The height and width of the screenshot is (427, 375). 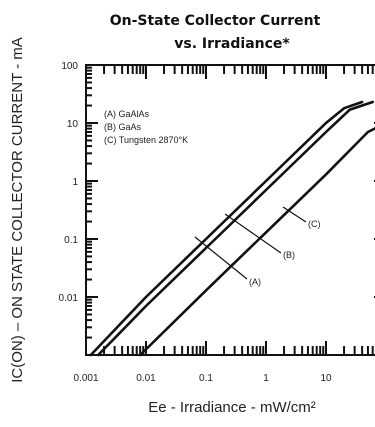 I want to click on legend-entry-a: (A) GaAlAs, so click(x=127, y=114).